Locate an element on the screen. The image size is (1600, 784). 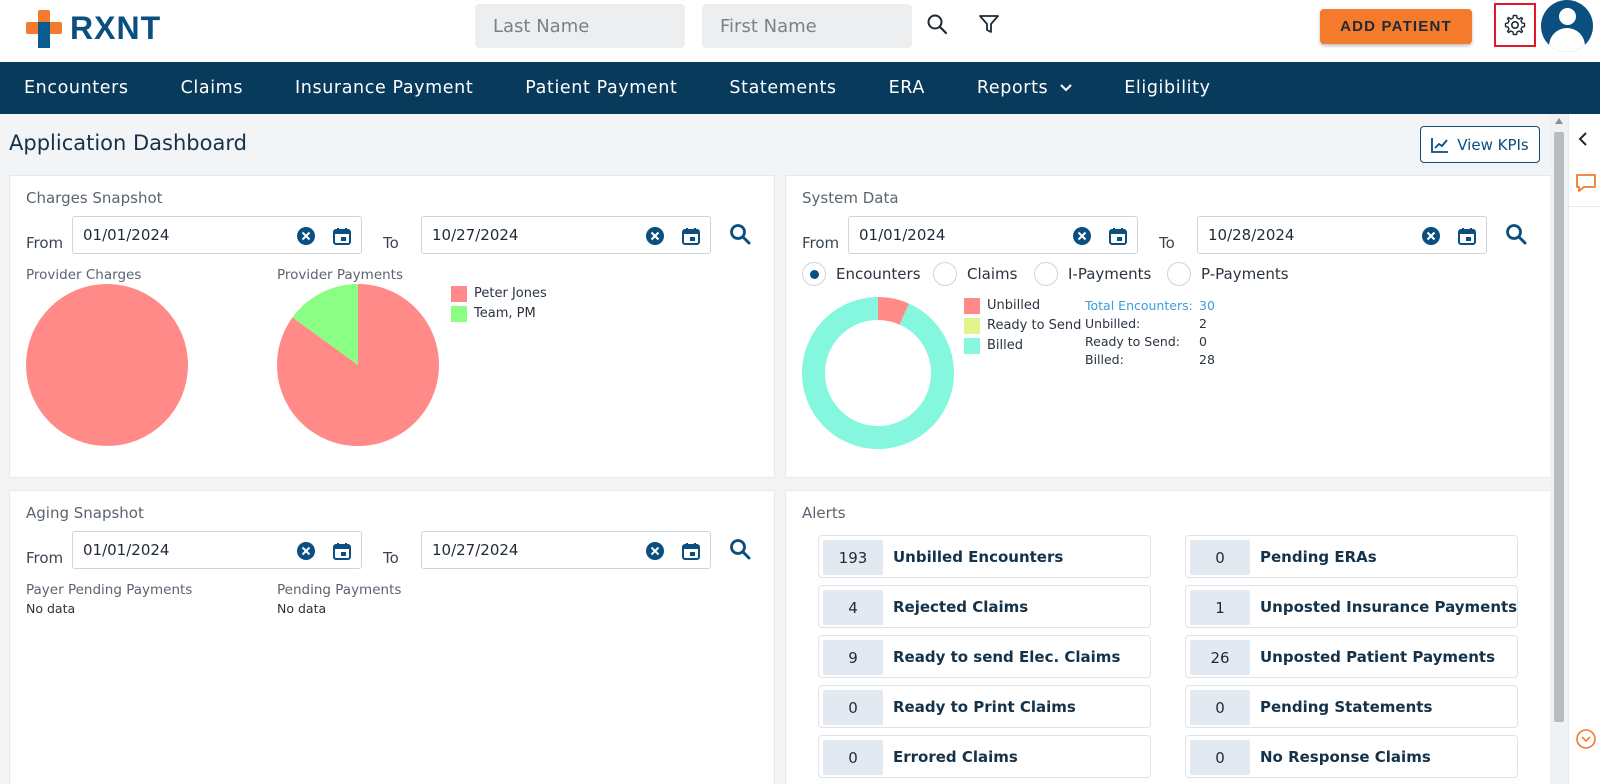
radio-i-payments-label: I-Payments is located at coordinates (1110, 274).